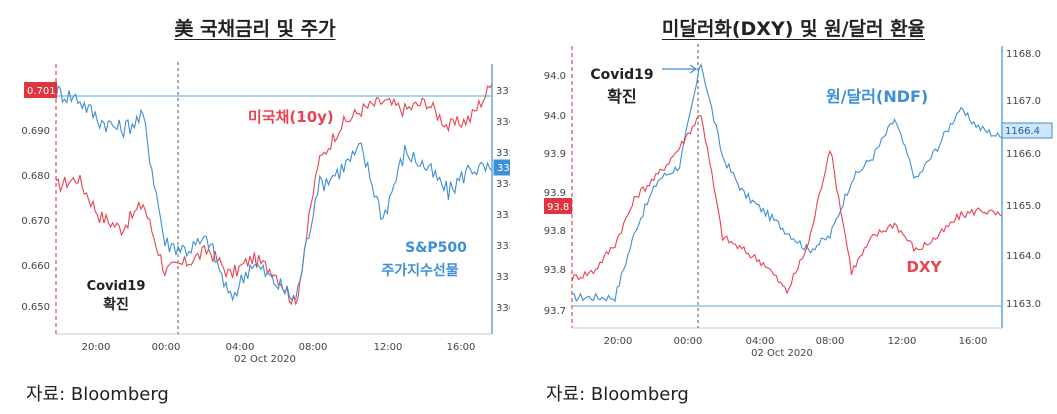  What do you see at coordinates (35, 307) in the screenshot?
I see `left-y-left-tick-label: 0.650` at bounding box center [35, 307].